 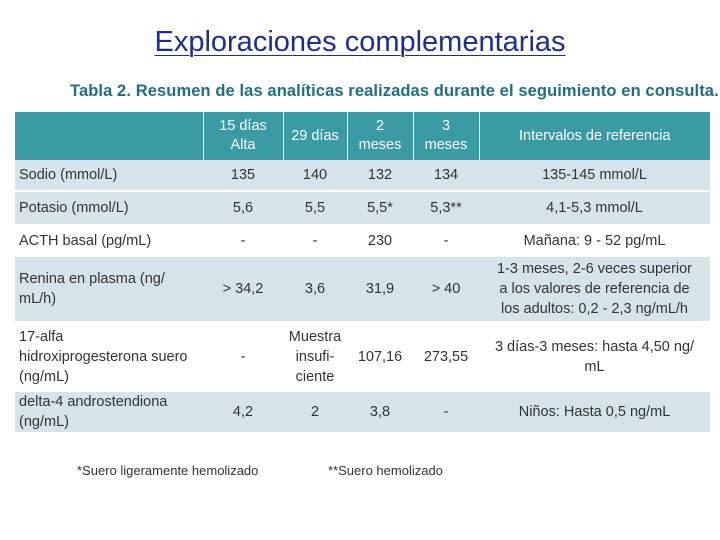 What do you see at coordinates (446, 289) in the screenshot?
I see `cell-3-meses: > 40` at bounding box center [446, 289].